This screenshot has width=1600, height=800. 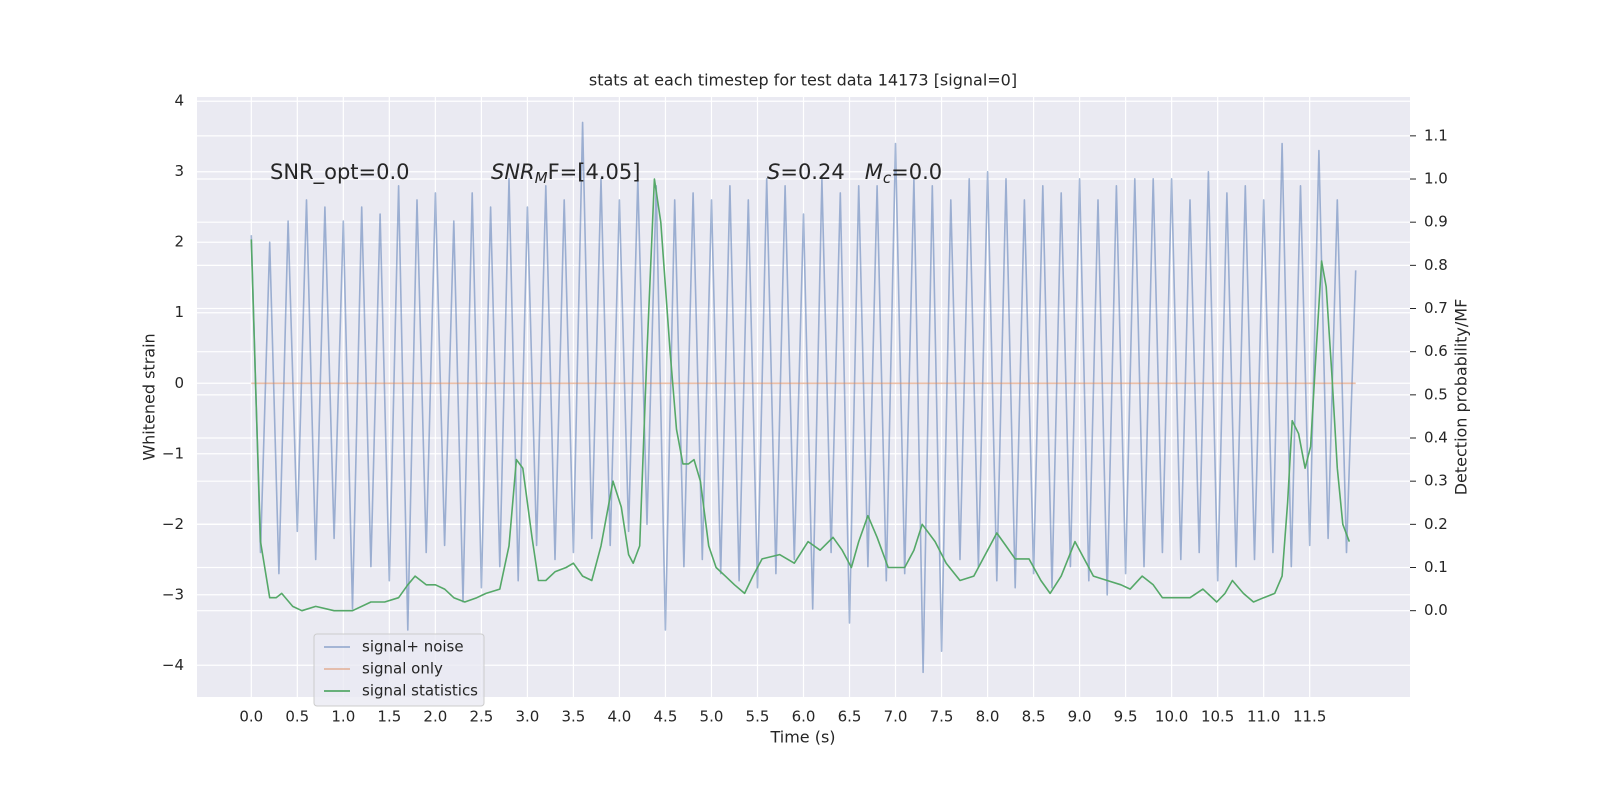 I want to click on x-tick-label: 5.5, so click(x=758, y=717).